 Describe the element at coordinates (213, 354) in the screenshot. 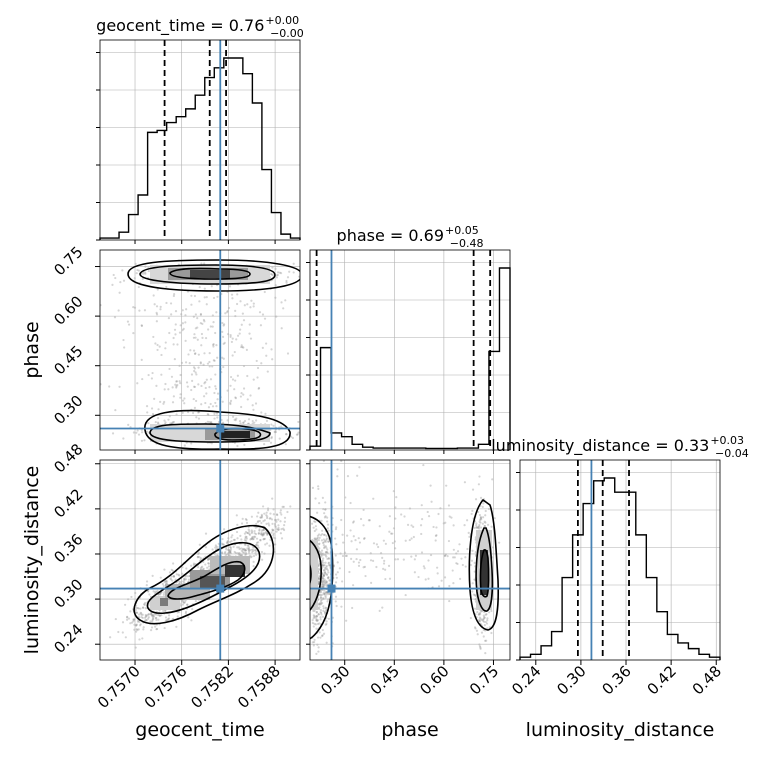

I see `contours-phase-vs-geocent-time` at that location.